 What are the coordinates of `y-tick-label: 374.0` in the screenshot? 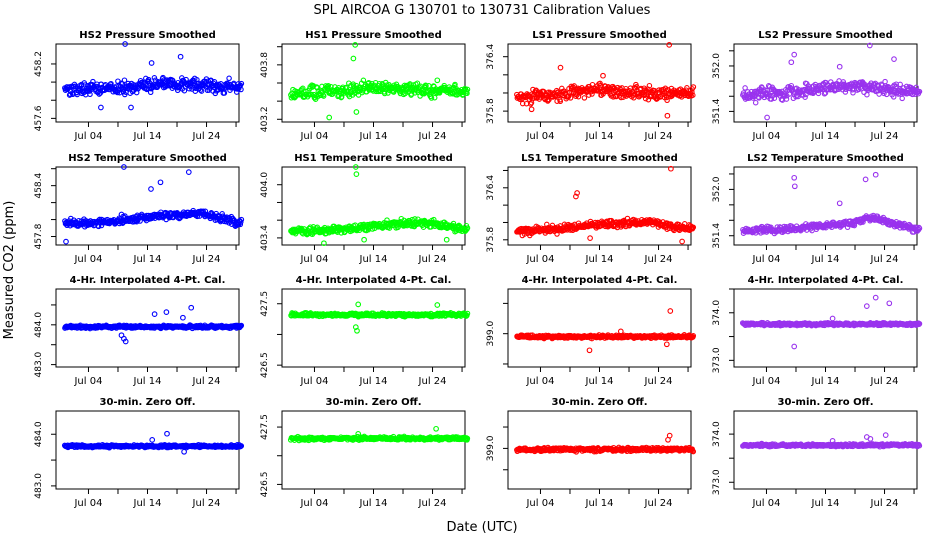 It's located at (717, 313).